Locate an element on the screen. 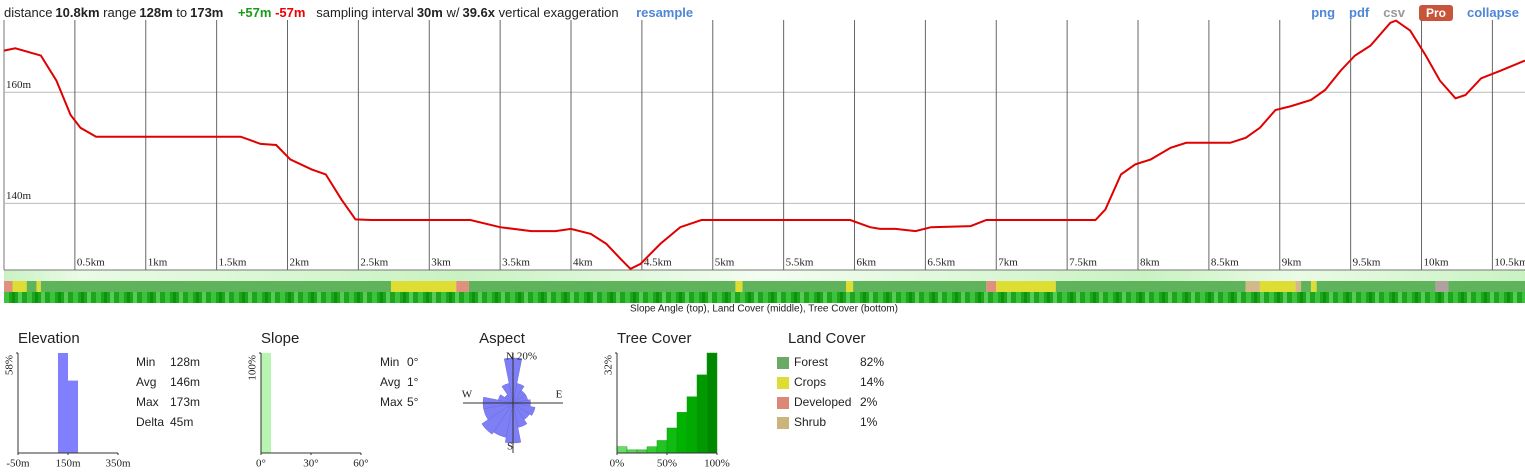  x-tick-label: 5.5km is located at coordinates (800, 263).